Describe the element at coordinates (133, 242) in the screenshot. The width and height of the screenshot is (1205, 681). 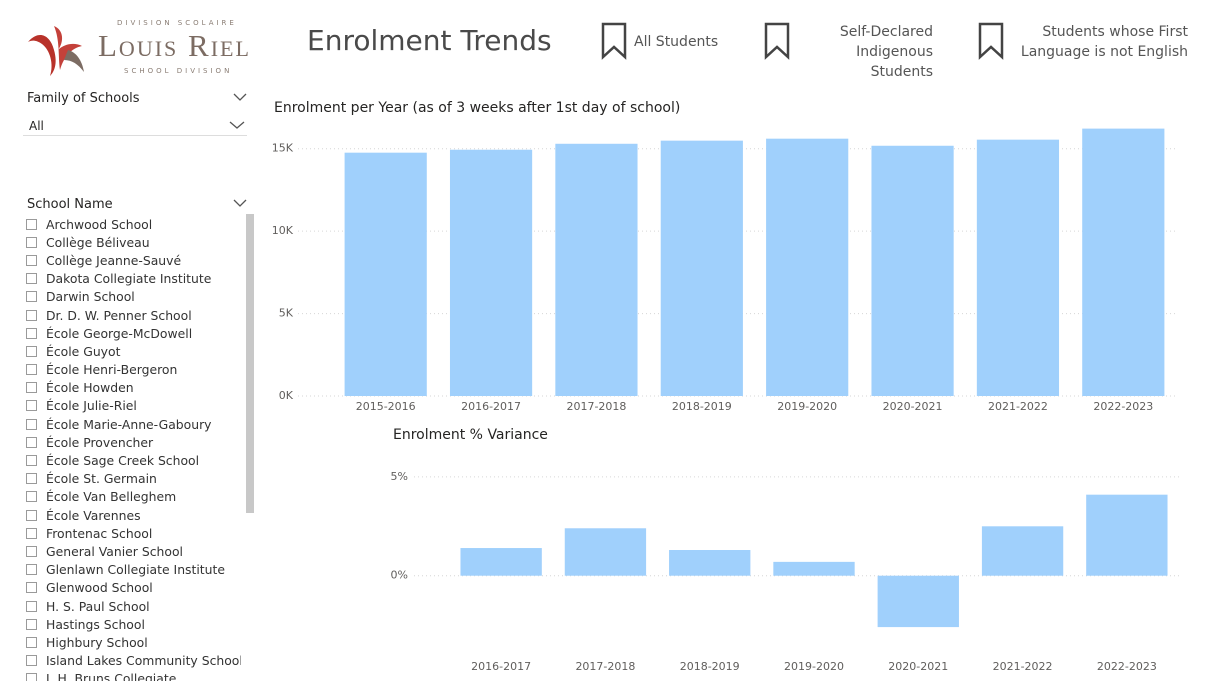
I see `school-option: Collège Béliveau` at that location.